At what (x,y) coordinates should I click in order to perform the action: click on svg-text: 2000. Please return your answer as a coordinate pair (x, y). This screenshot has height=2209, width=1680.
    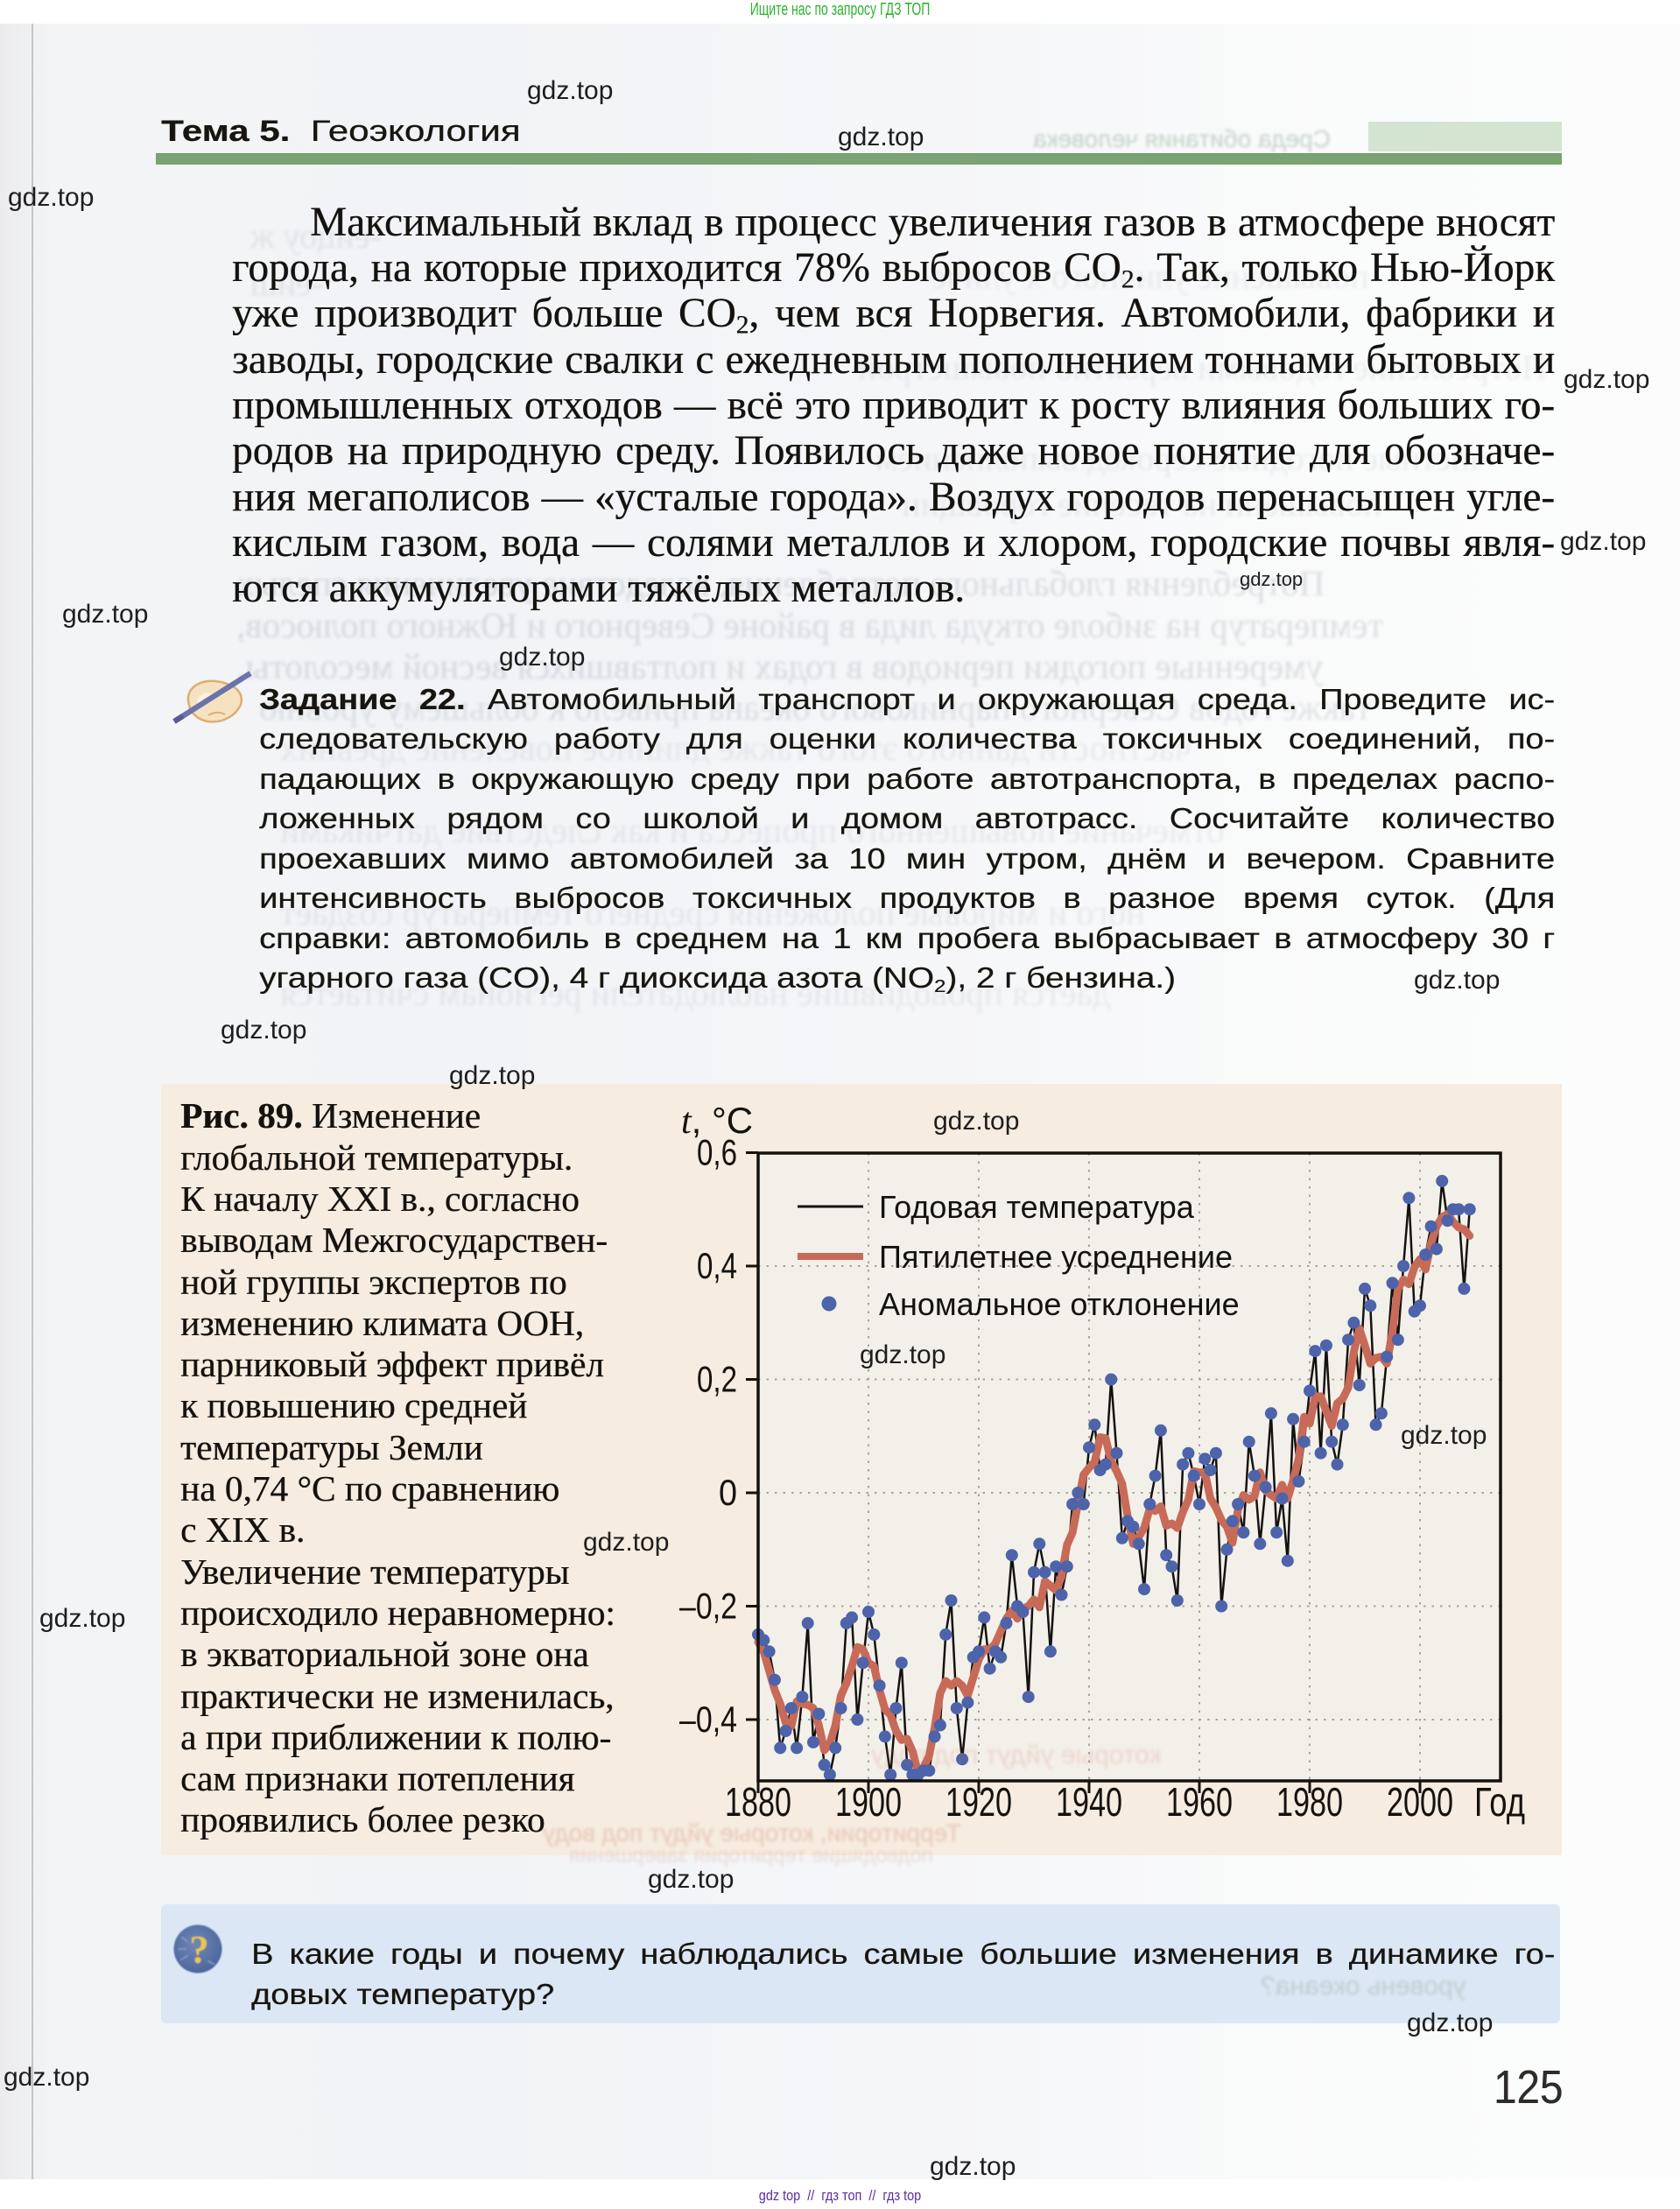
    Looking at the image, I should click on (1420, 1802).